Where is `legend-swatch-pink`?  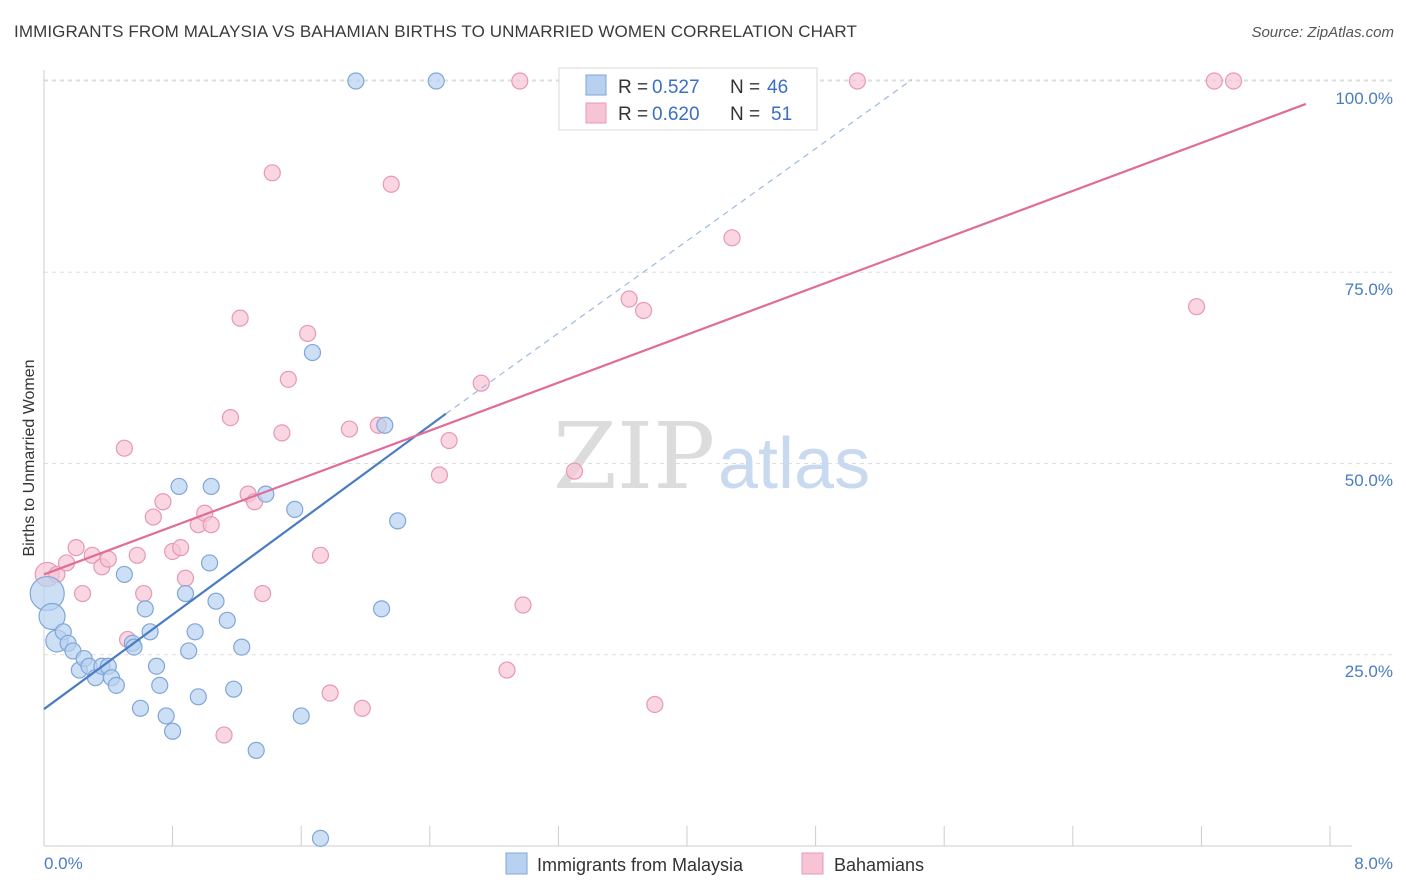
legend-swatch-pink is located at coordinates (596, 113).